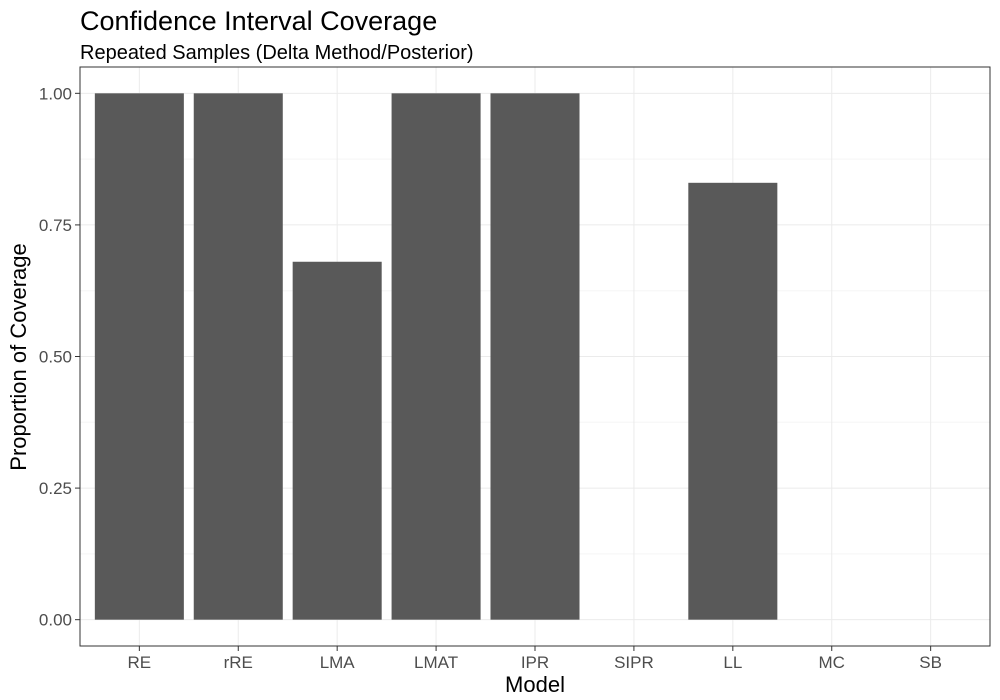 The width and height of the screenshot is (1000, 700). I want to click on x-tick-label: LL, so click(732, 662).